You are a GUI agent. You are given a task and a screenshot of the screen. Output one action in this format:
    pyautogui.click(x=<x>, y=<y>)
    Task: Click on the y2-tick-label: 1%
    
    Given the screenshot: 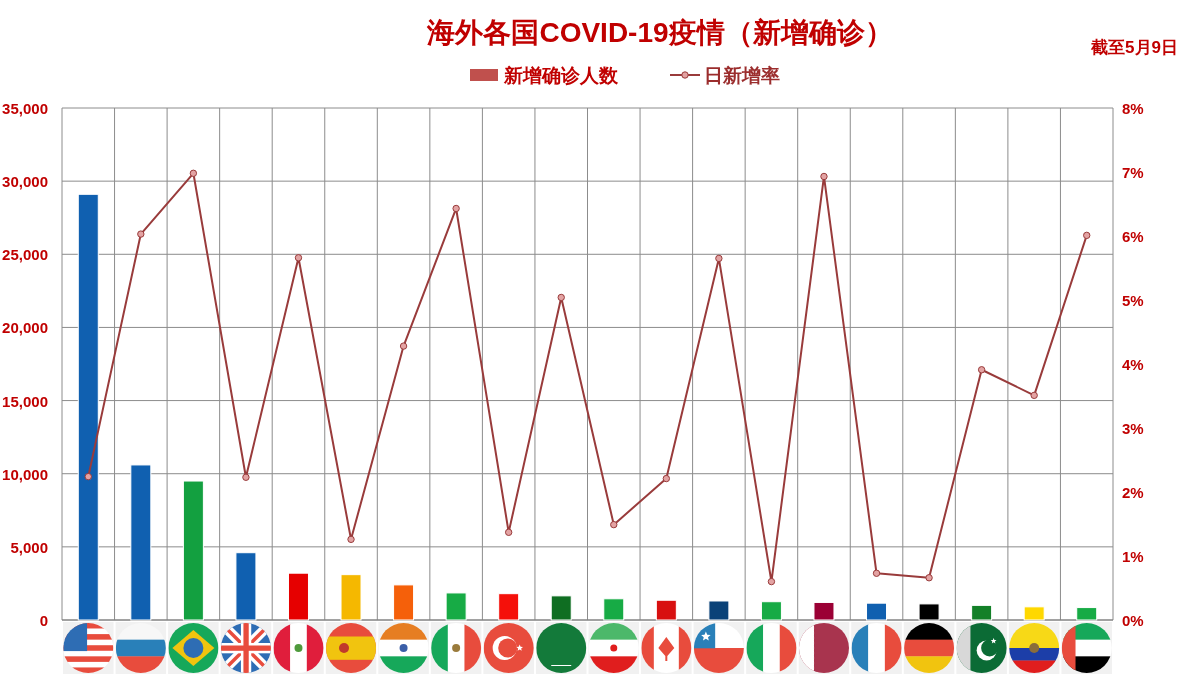 What is the action you would take?
    pyautogui.click(x=1133, y=556)
    